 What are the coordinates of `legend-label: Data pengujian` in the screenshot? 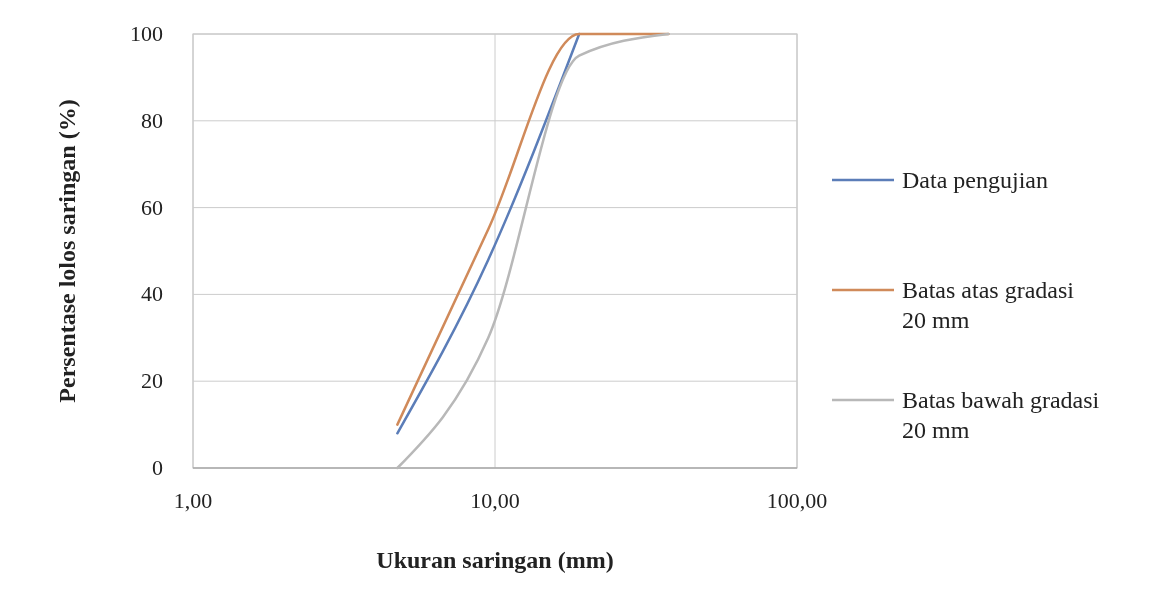 It's located at (975, 180).